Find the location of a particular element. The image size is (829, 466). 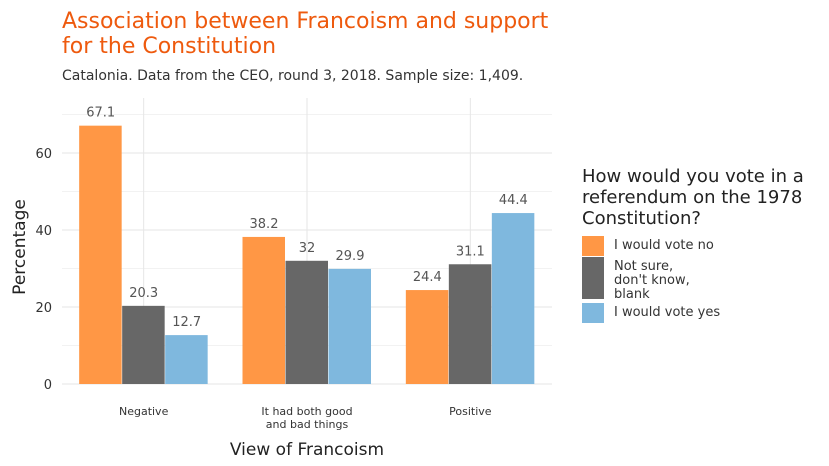

y-axis-title: Percentage is located at coordinates (20, 247).